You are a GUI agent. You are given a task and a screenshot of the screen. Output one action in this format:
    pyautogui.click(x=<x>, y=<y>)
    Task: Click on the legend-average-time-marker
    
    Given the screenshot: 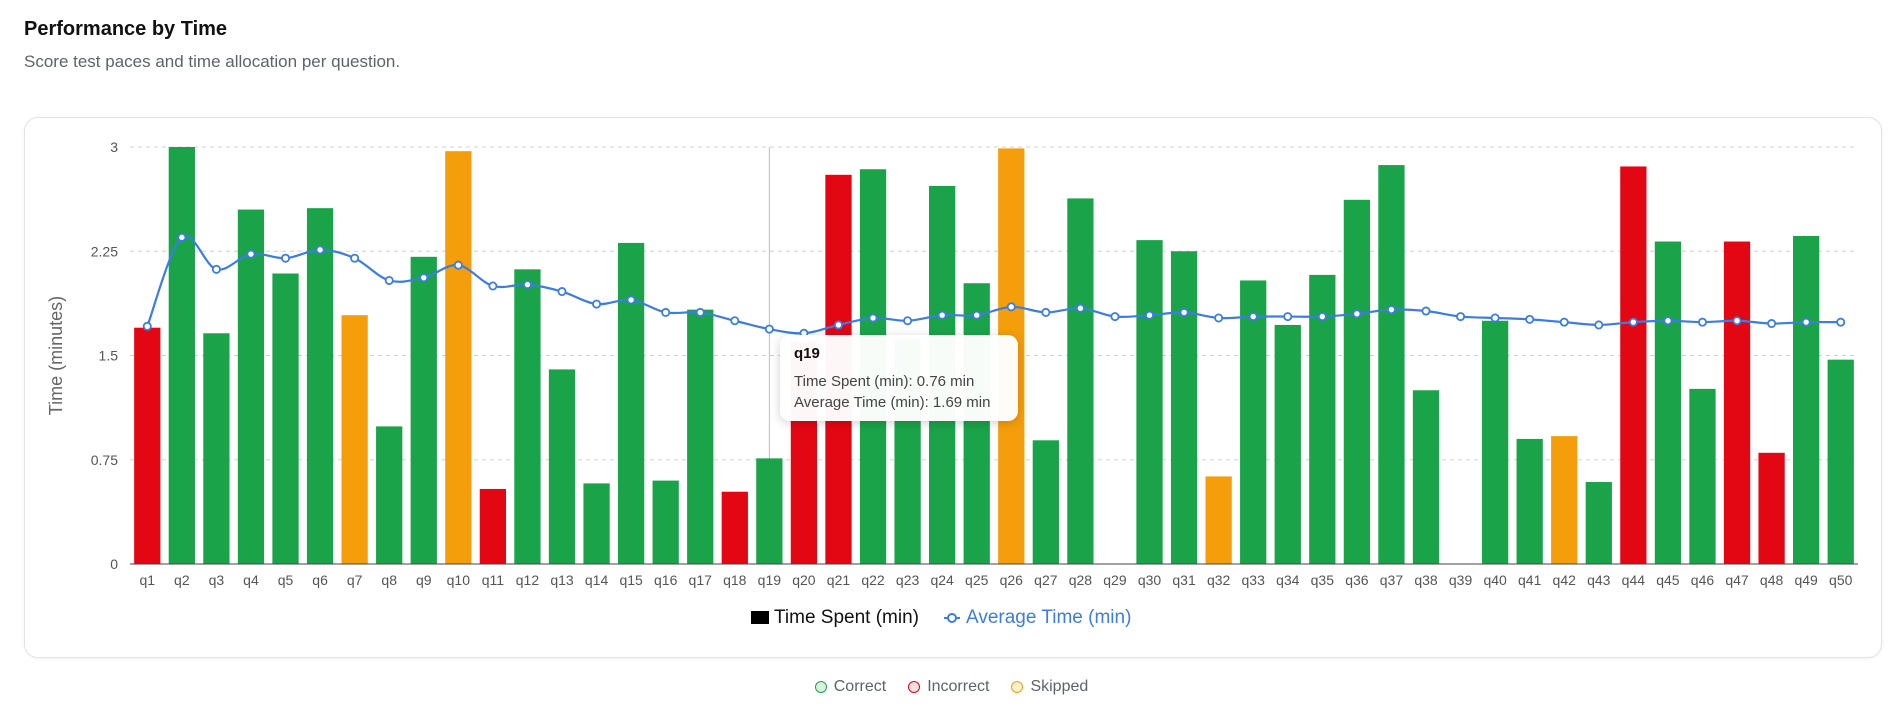 What is the action you would take?
    pyautogui.click(x=952, y=618)
    